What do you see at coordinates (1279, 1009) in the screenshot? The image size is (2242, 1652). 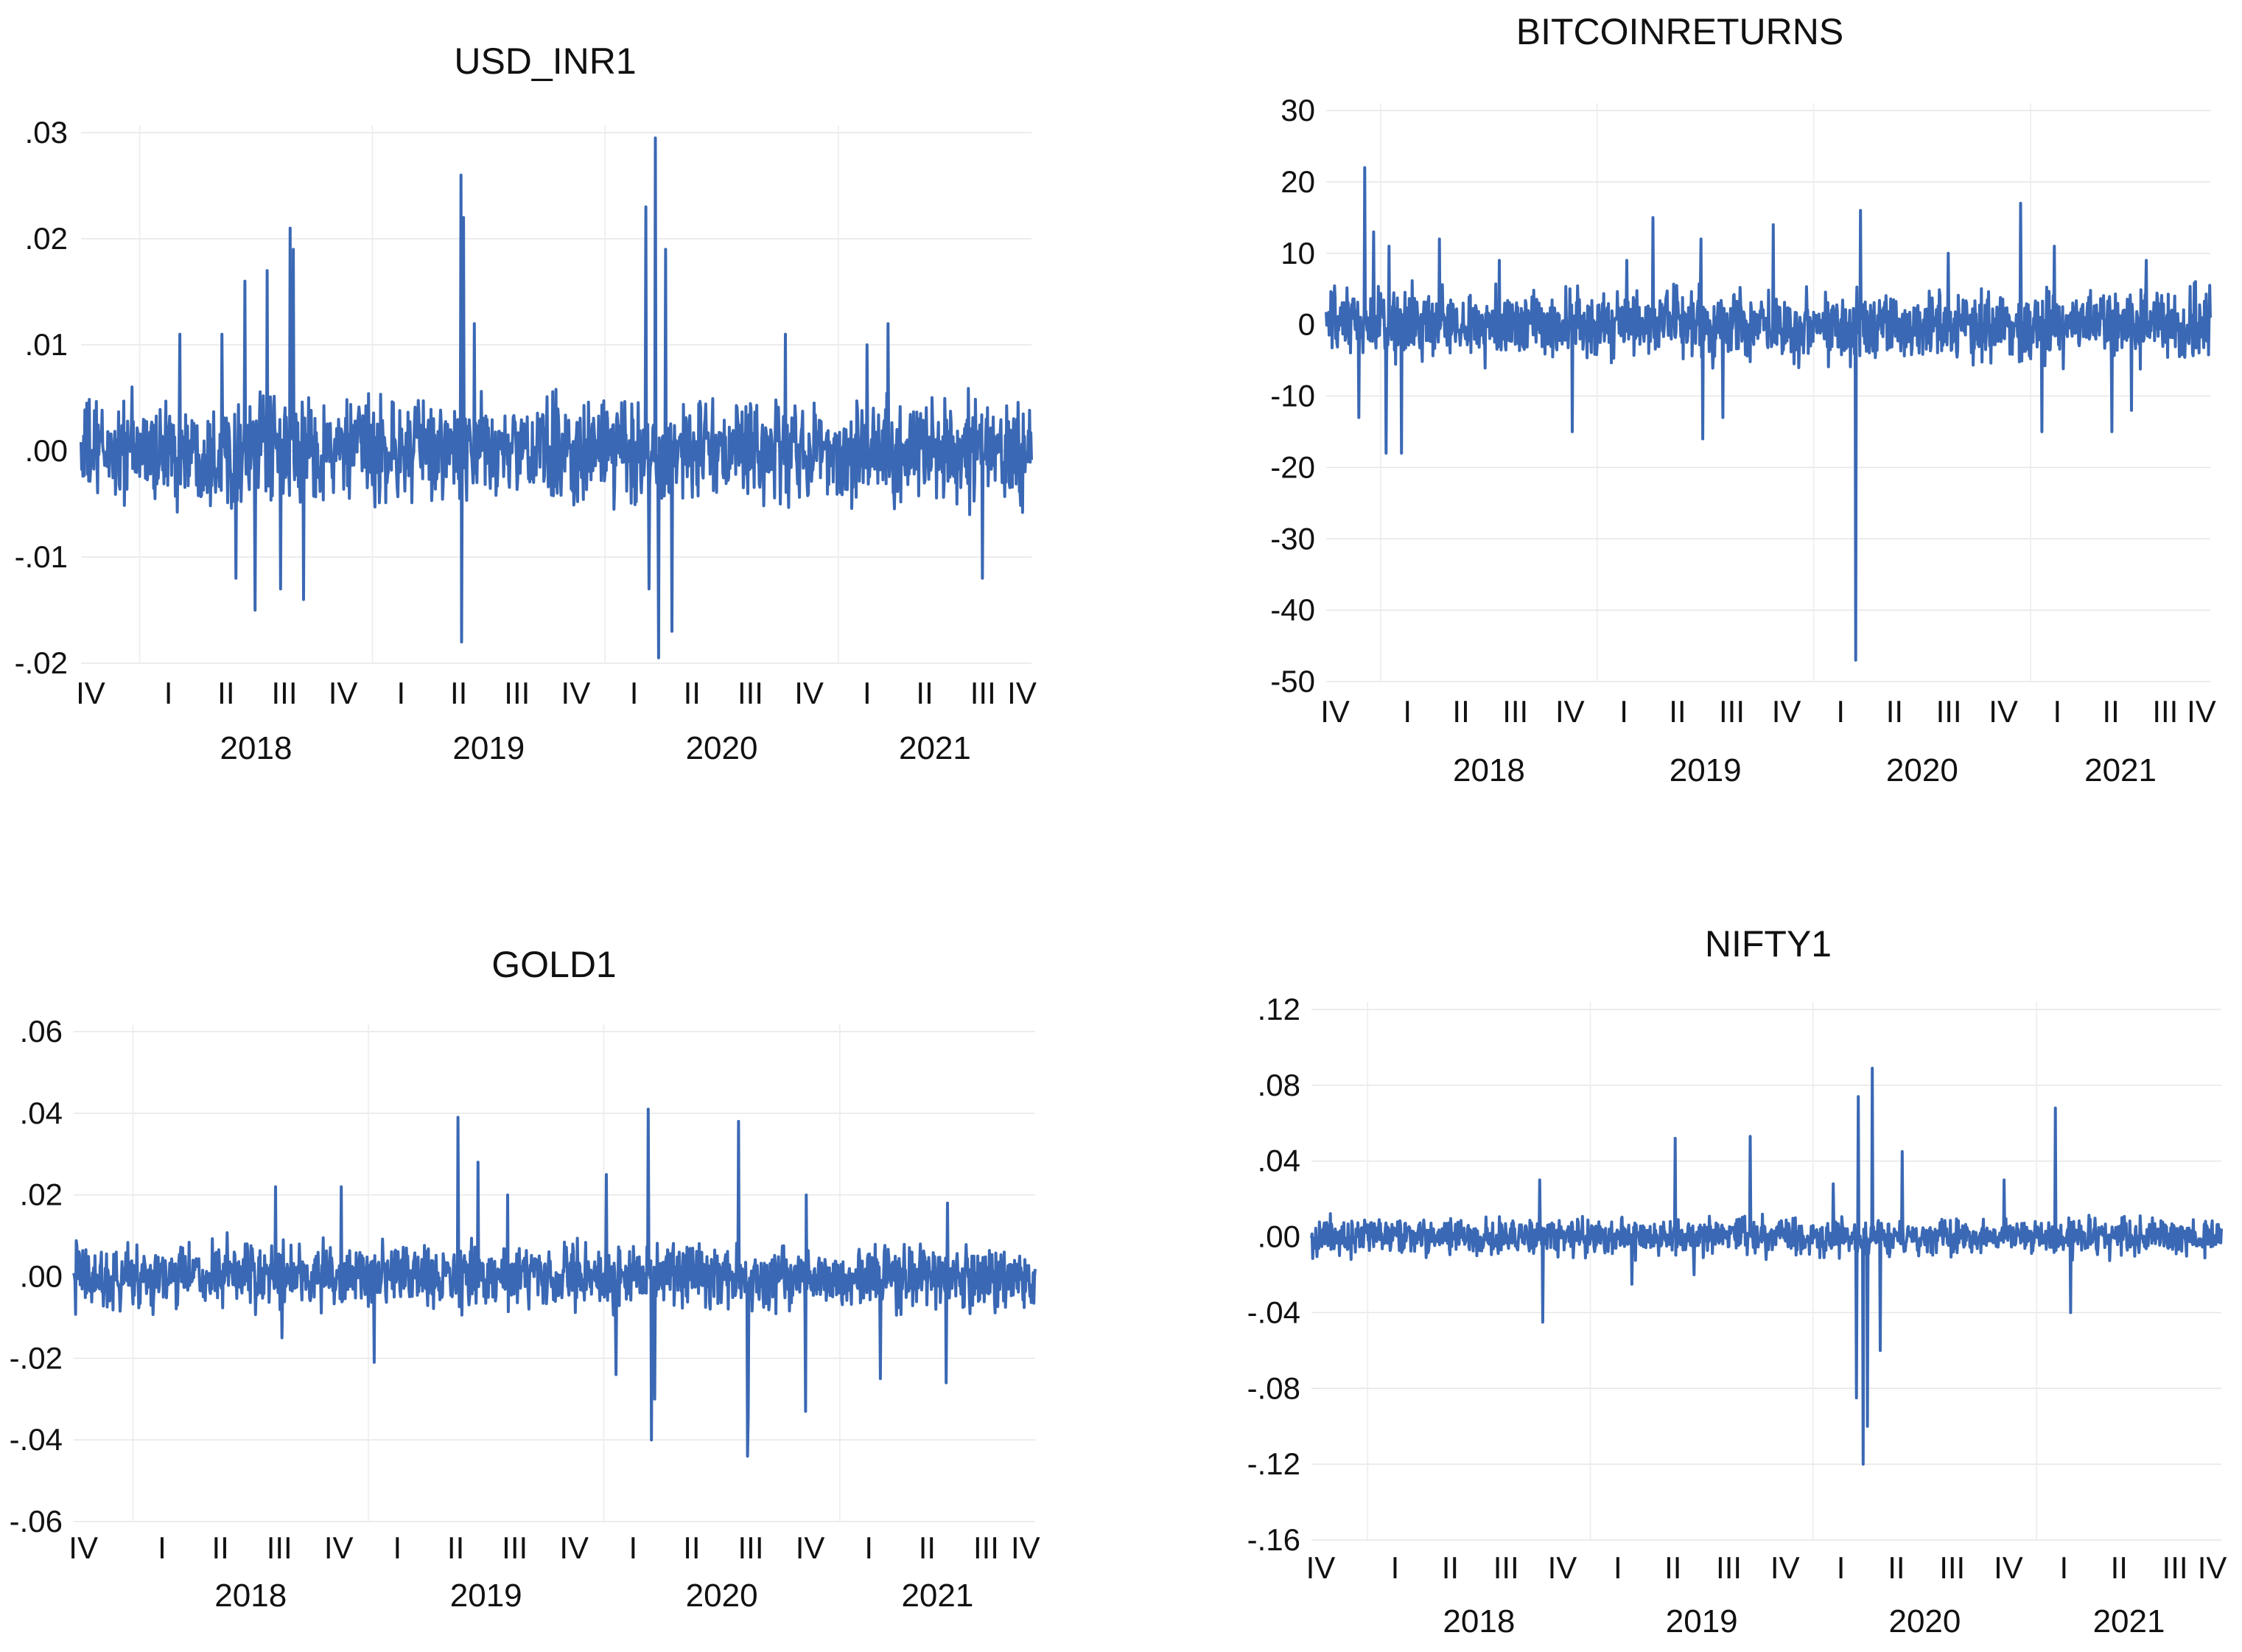 I see `y-tick-label: .12` at bounding box center [1279, 1009].